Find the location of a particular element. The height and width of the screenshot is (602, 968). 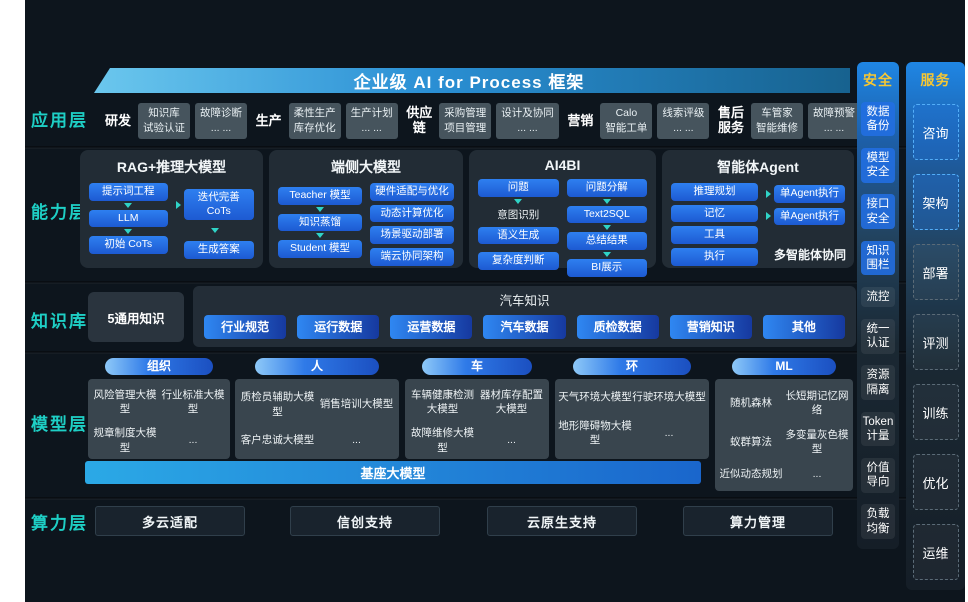

flow-node: 端云协同架构 is located at coordinates (412, 256).